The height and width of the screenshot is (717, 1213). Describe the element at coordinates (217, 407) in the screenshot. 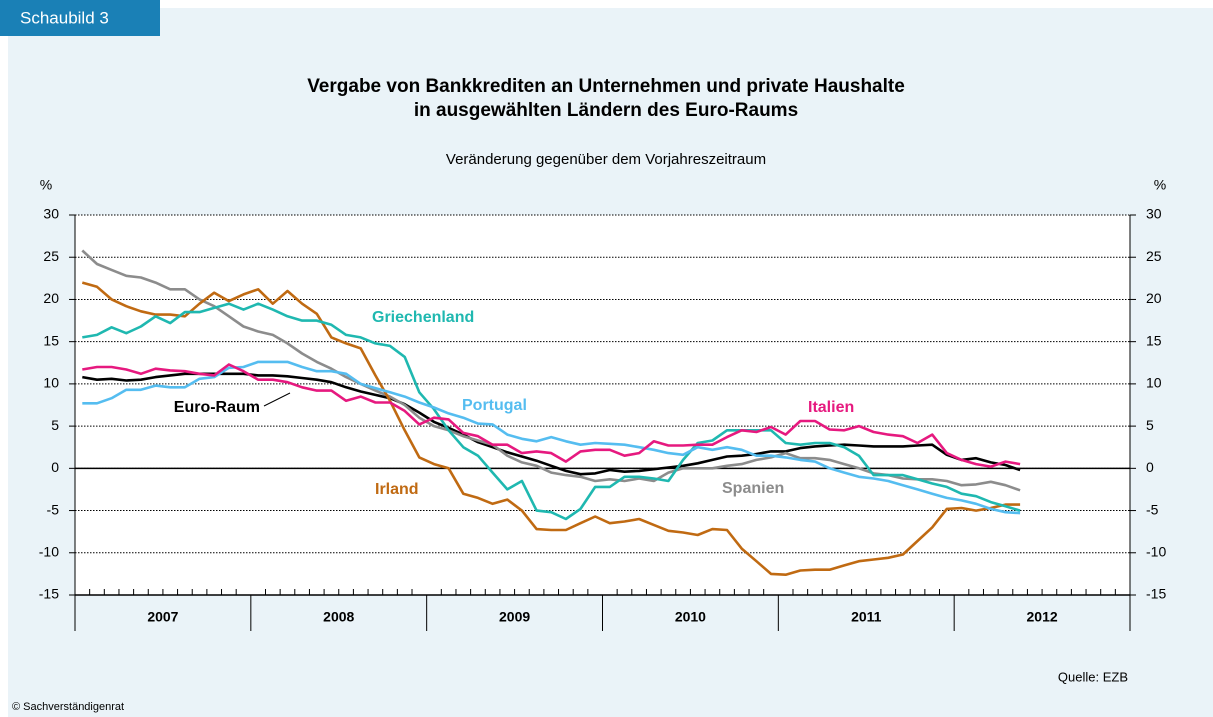

I see `series-label: Euro-Raum` at that location.